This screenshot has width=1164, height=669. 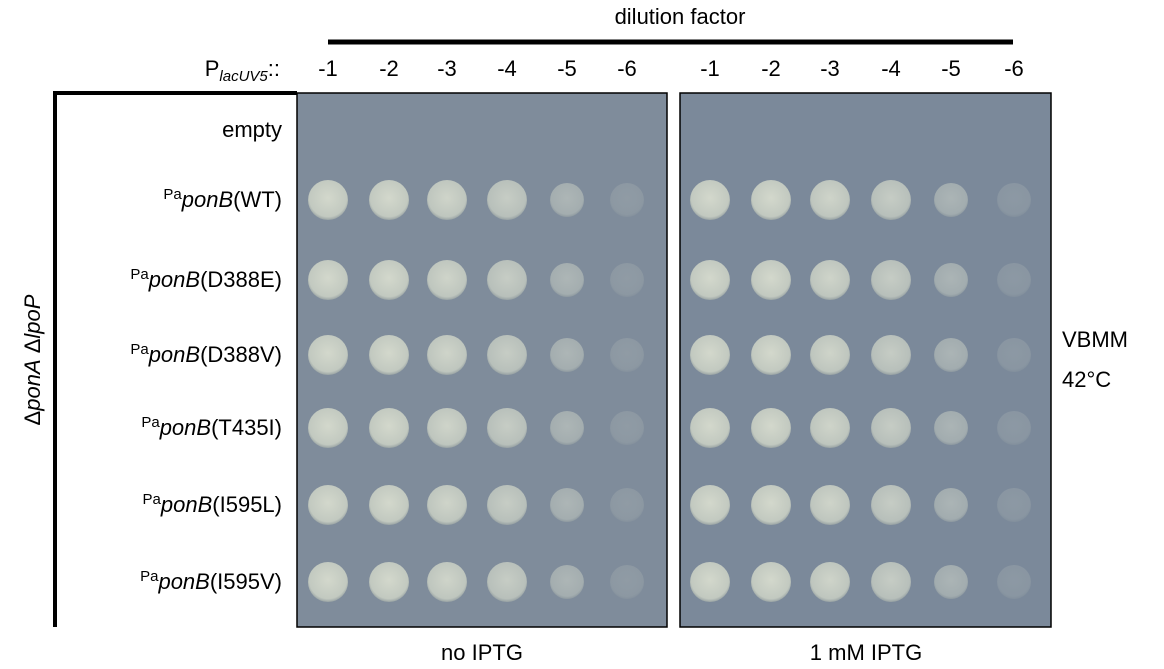 What do you see at coordinates (241, 279) in the screenshot?
I see `variant-name: (D388E)` at bounding box center [241, 279].